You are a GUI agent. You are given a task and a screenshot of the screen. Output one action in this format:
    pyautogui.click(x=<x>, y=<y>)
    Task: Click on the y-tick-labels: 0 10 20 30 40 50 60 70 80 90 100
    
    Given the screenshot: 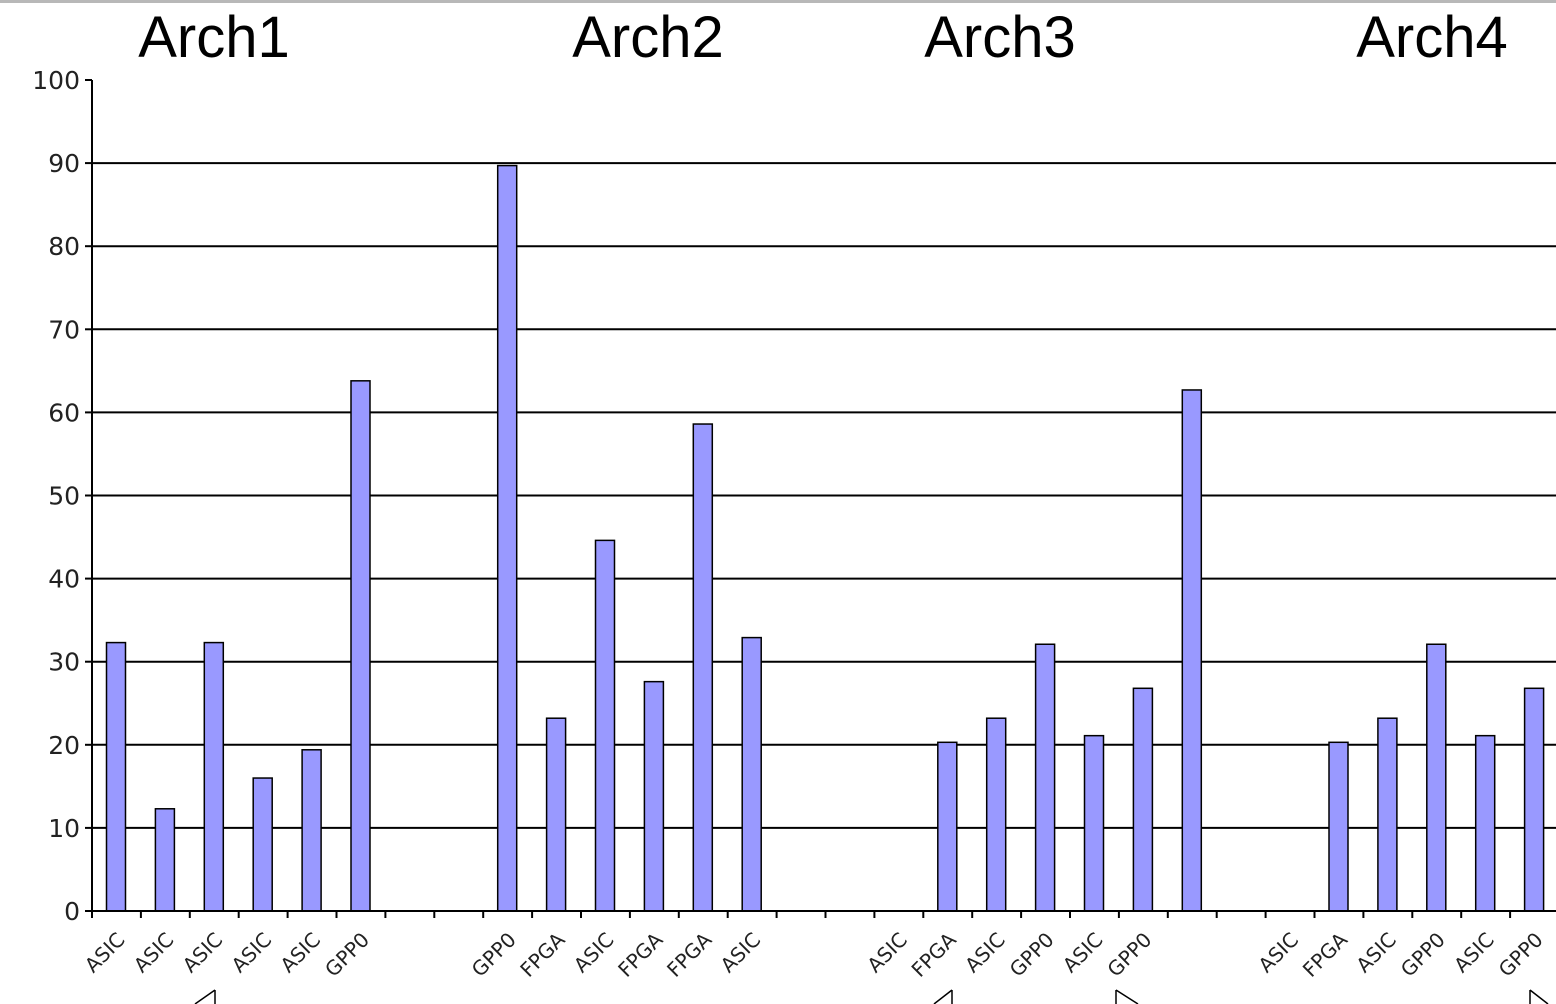 What is the action you would take?
    pyautogui.click(x=56, y=496)
    